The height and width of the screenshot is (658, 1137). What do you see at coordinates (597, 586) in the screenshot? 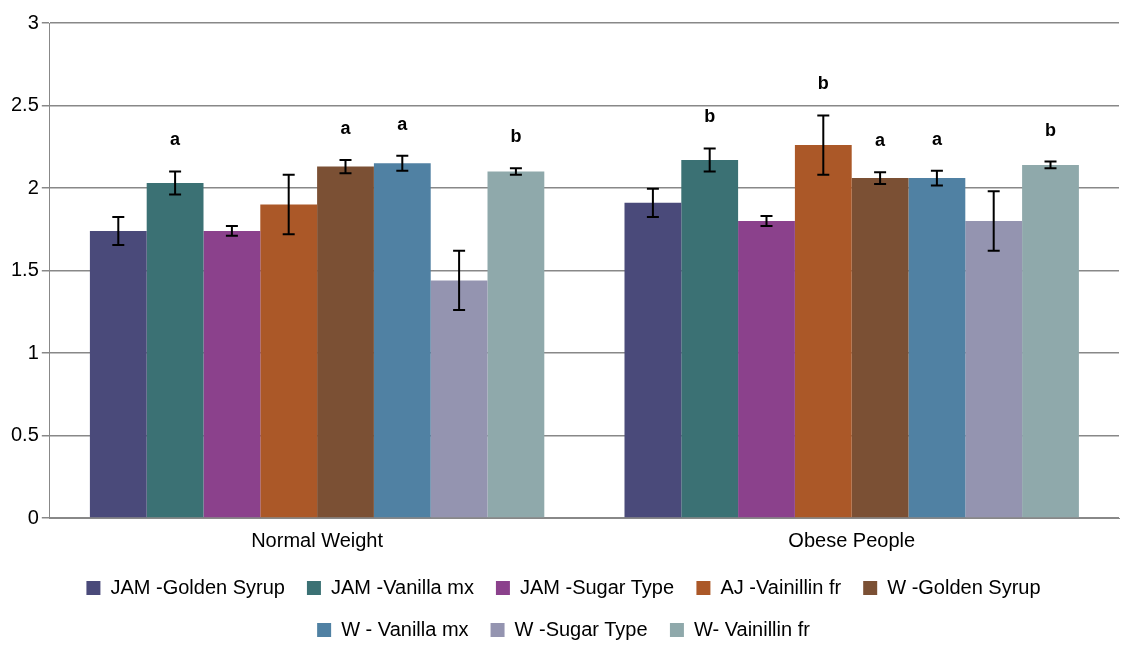
I see `legend-label: JAM -Sugar Type` at bounding box center [597, 586].